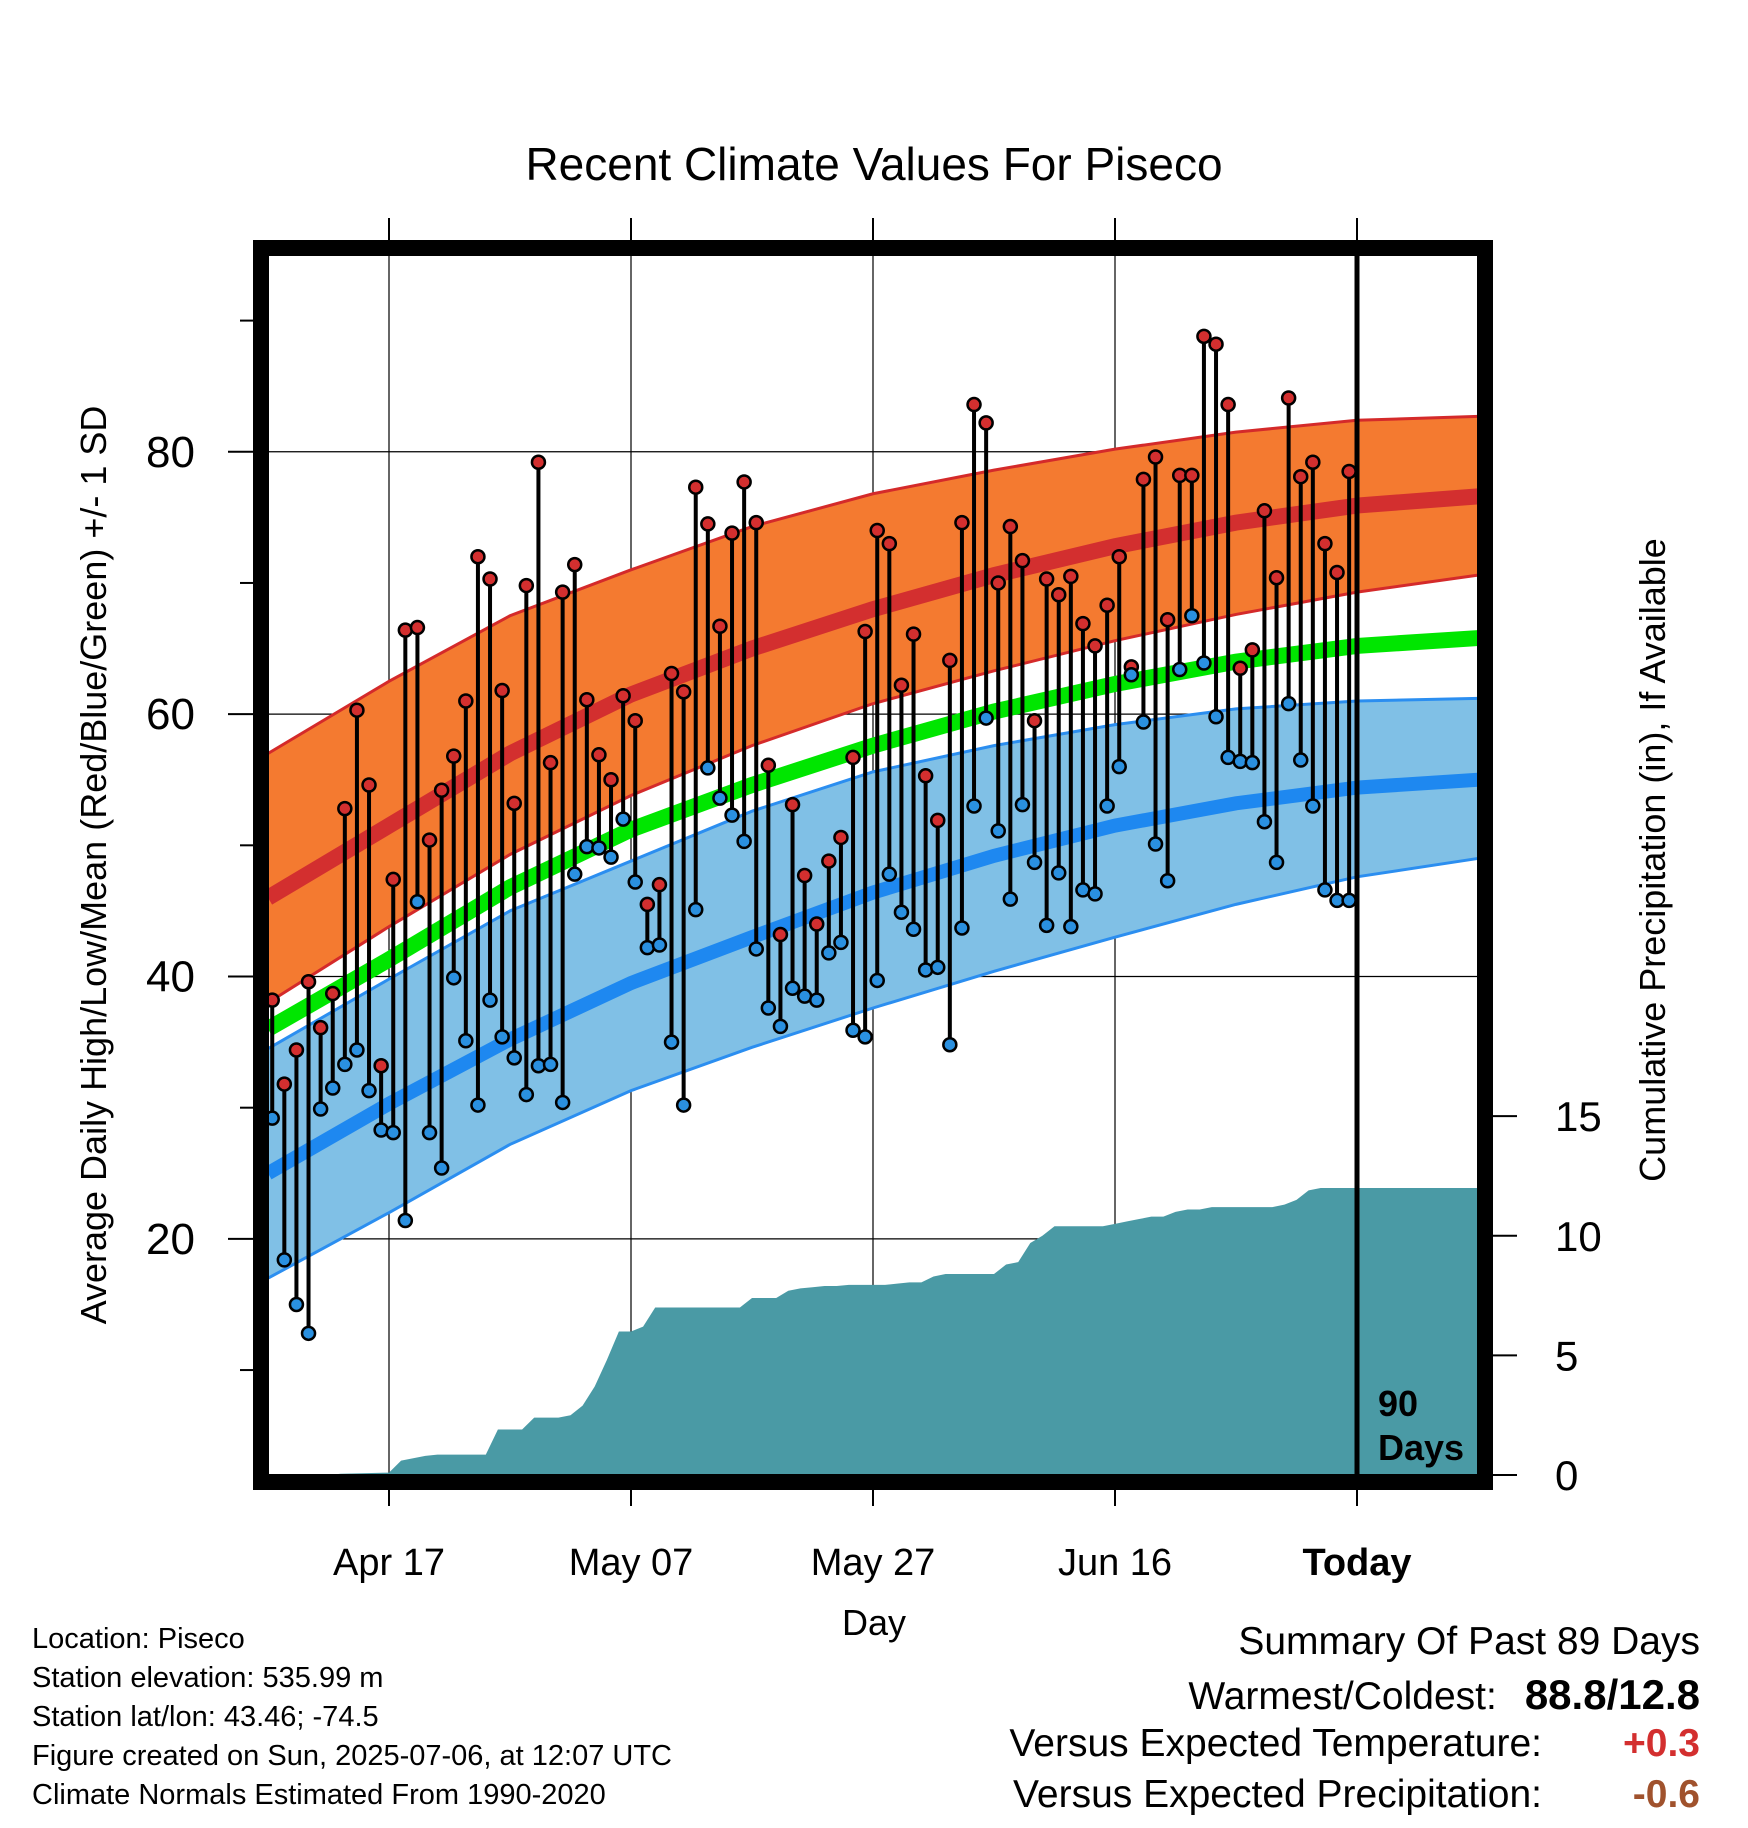 The width and height of the screenshot is (1748, 1828). I want to click on precip-value: -0.6, so click(1666, 1794).